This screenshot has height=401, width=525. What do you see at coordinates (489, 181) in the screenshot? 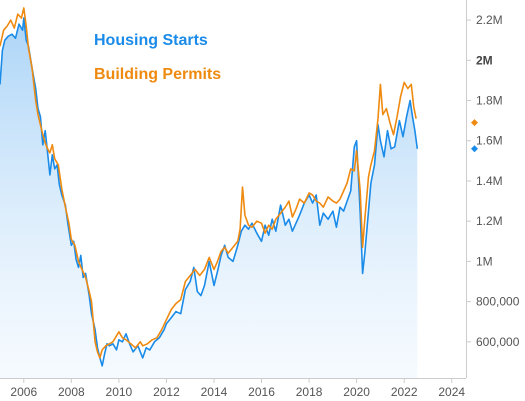
I see `y-tick-label: 1.4M` at bounding box center [489, 181].